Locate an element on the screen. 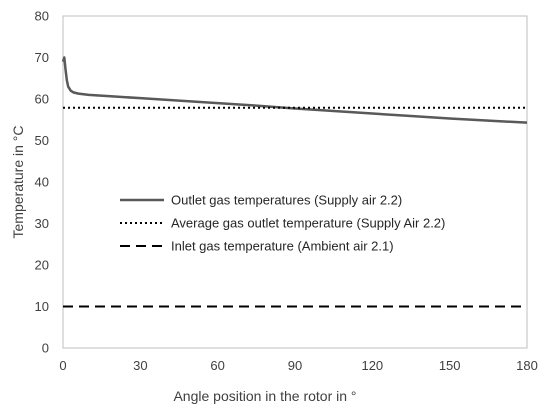 Image resolution: width=550 pixels, height=410 pixels. x-axis-title: Angle position in the rotor in ° is located at coordinates (264, 396).